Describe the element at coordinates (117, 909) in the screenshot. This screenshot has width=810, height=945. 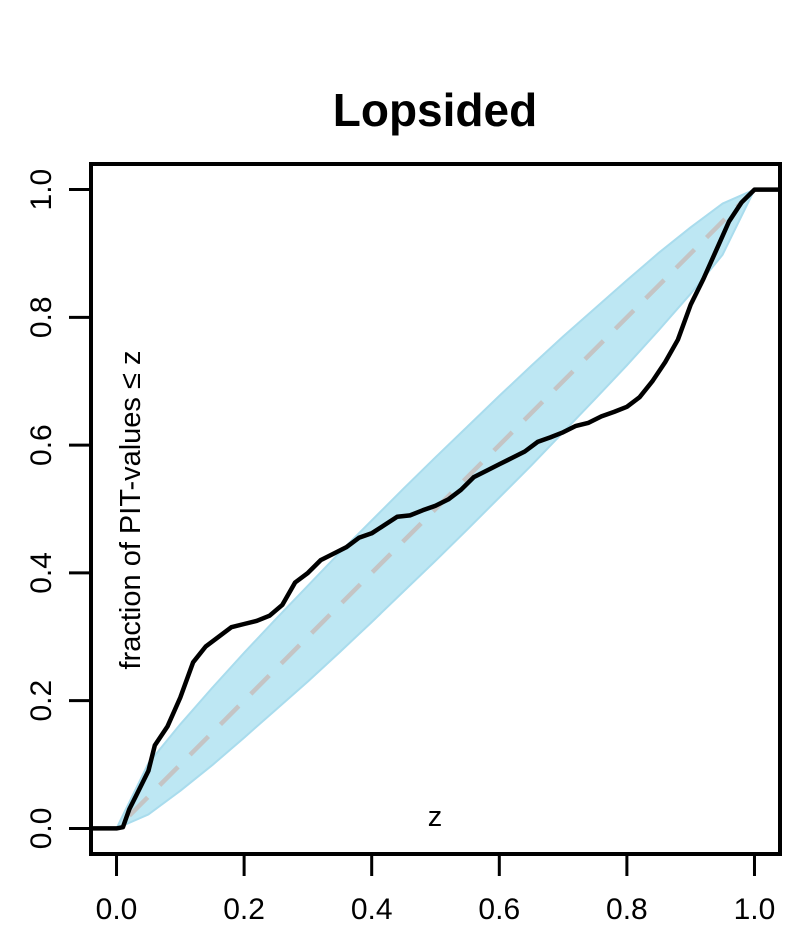
I see `x-tick-label: 0.0` at that location.